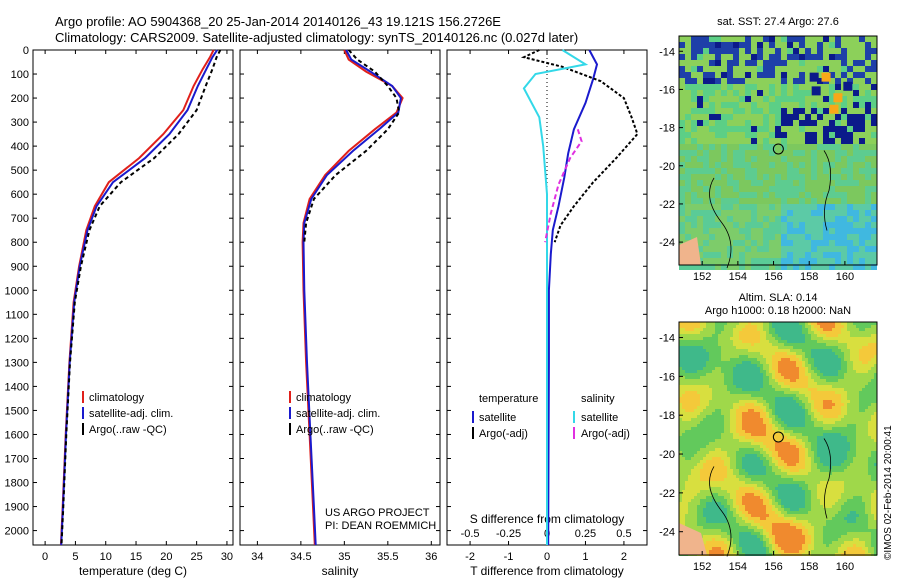  Describe the element at coordinates (778, 22) in the screenshot. I see `sst_map-title: sat. SST: 27.4 Argo: 27.6` at that location.